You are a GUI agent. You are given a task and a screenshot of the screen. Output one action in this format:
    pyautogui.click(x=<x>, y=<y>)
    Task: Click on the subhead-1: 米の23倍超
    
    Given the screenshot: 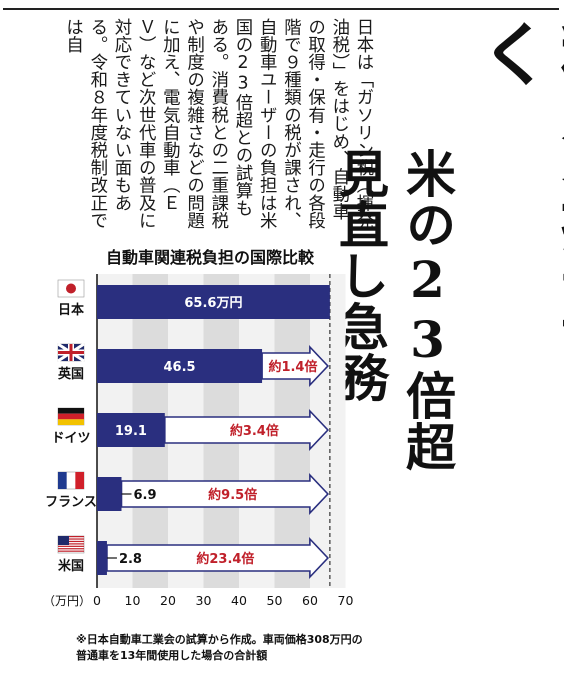 What is the action you would take?
    pyautogui.click(x=427, y=310)
    